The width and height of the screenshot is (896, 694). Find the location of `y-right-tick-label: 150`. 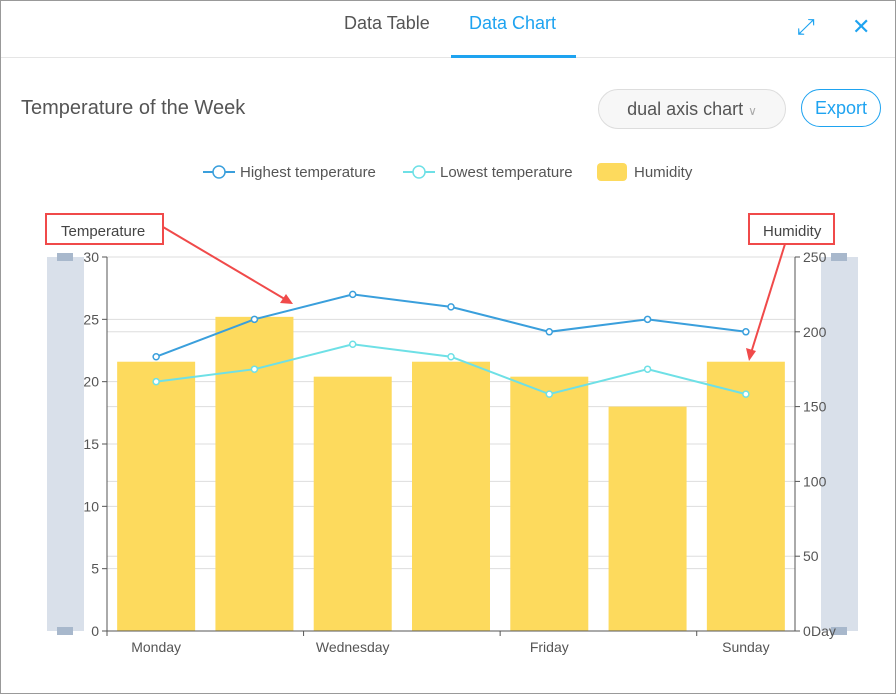

y-right-tick-label: 150 is located at coordinates (815, 407).